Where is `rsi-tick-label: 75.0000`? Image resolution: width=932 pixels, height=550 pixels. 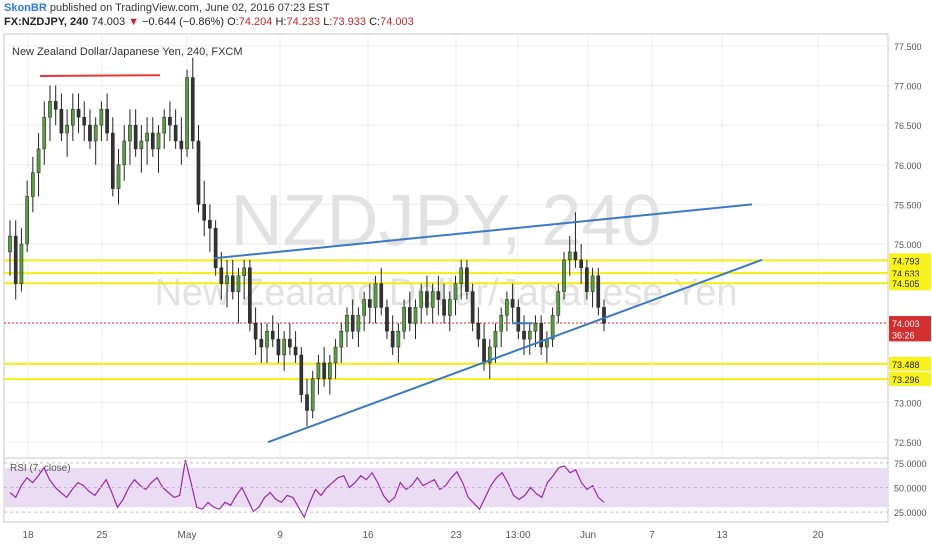 rsi-tick-label: 75.0000 is located at coordinates (910, 464).